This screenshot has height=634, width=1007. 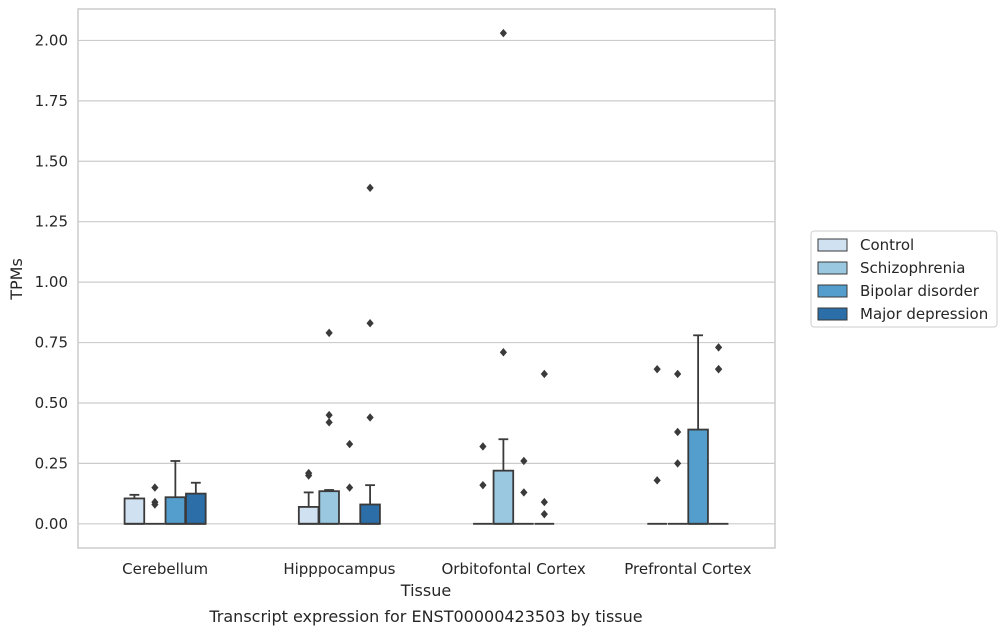 I want to click on legend-label: Schizophrenia, so click(x=912, y=268).